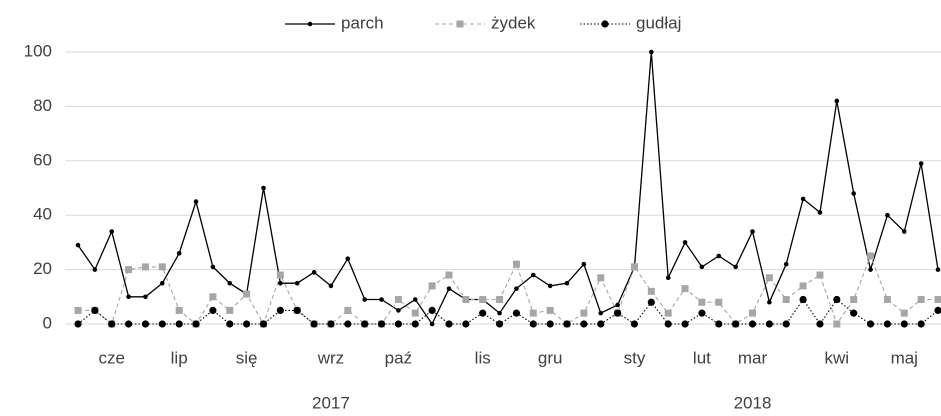  Describe the element at coordinates (331, 402) in the screenshot. I see `year-label: 2017` at that location.